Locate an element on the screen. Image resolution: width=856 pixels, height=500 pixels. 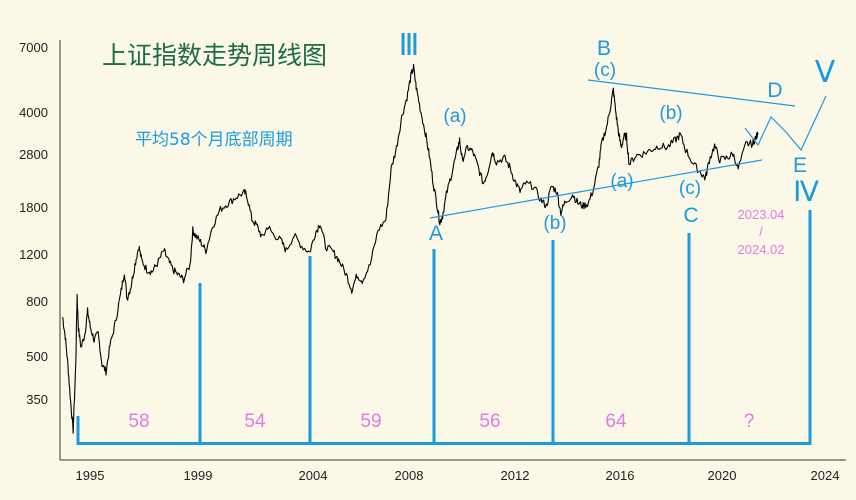
wave-label-A: A is located at coordinates (436, 233).